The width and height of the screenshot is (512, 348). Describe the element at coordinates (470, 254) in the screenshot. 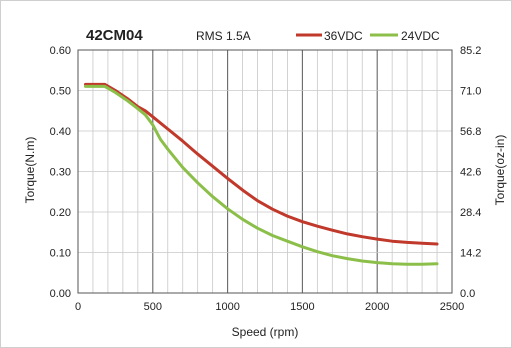

I see `y-tick-label-right: 14.2` at that location.